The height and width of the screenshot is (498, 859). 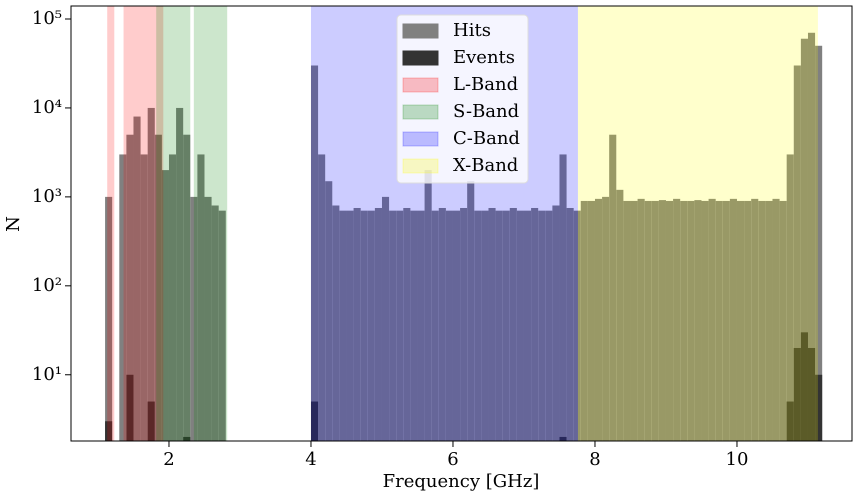 I want to click on x-axis-label: Frequency [GHz], so click(x=461, y=481).